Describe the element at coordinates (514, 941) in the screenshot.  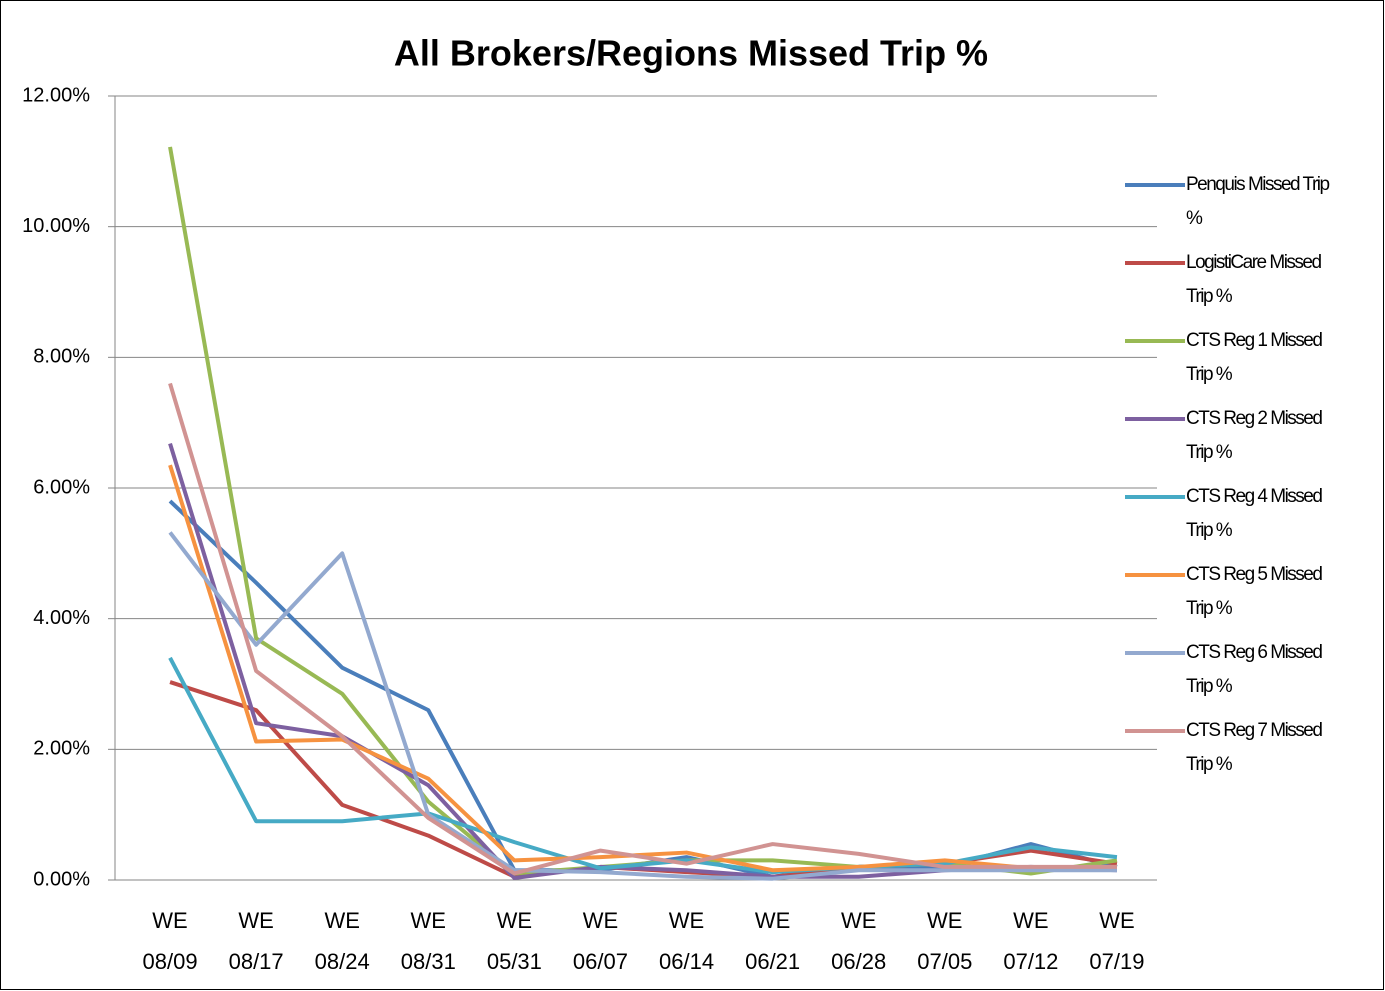
I see `x-tick-label: WE 05/31` at that location.